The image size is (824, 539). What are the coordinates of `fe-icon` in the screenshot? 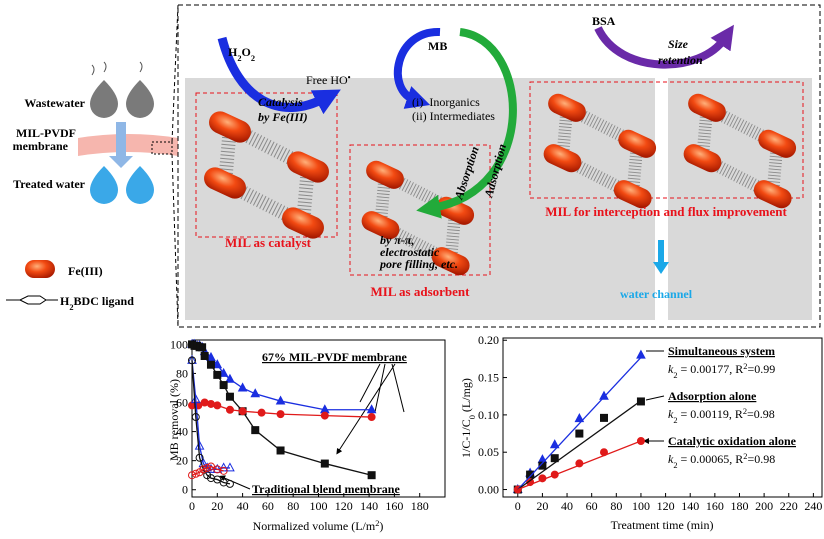 It's located at (40, 269).